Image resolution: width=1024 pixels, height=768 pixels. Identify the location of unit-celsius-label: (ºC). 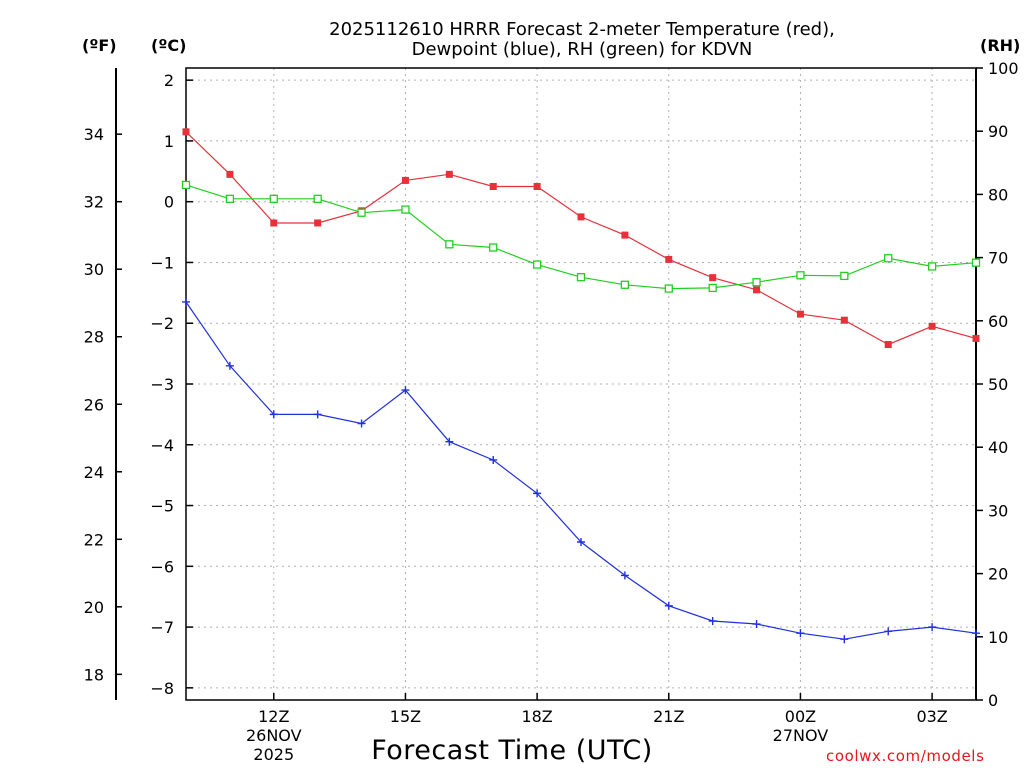
(168, 45).